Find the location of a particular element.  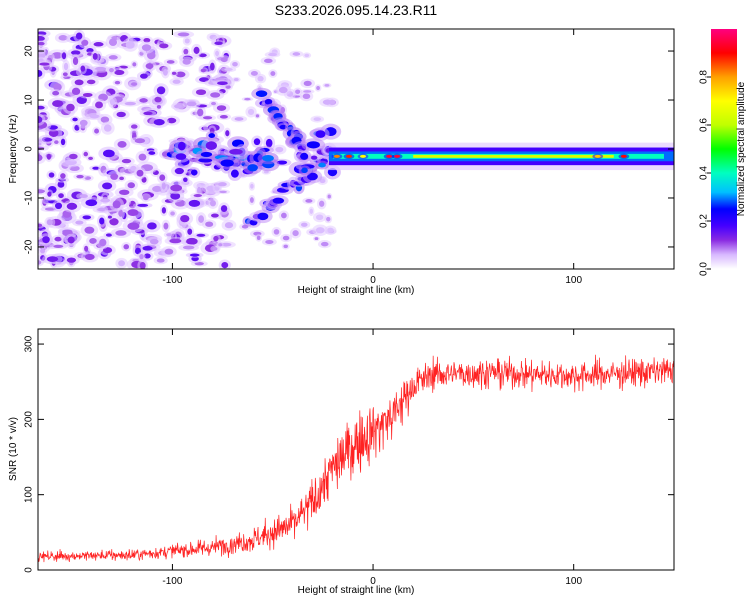

colorbar-label: Normalized spectral amplitude is located at coordinates (741, 148).